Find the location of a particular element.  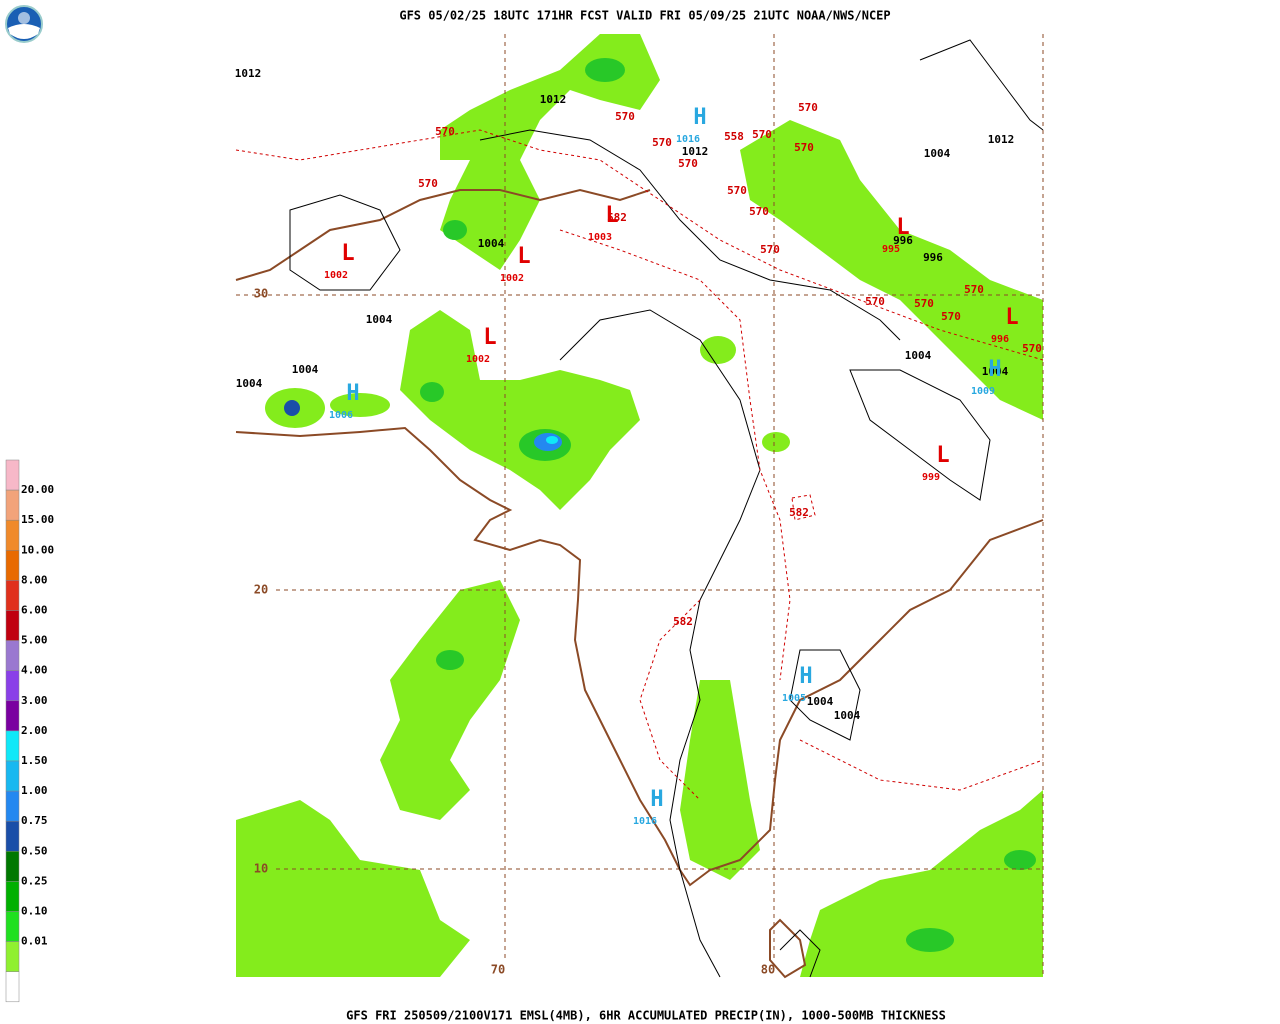

legend-label: 8.00 is located at coordinates (34, 579).